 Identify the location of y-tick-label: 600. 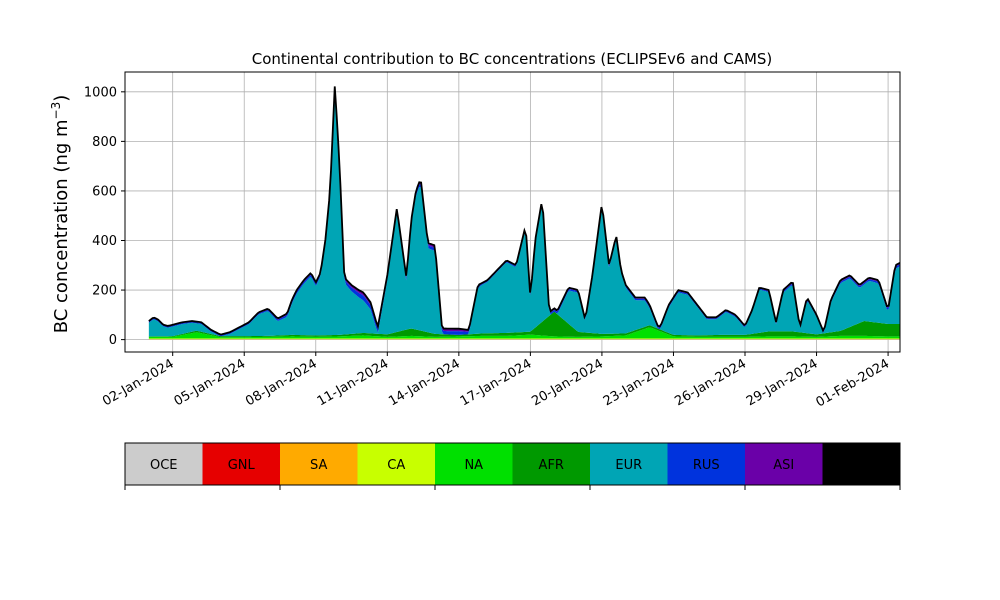
(104, 191).